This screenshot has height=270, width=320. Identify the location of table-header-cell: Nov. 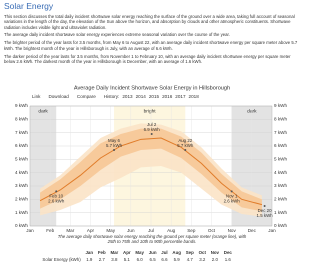
(214, 252).